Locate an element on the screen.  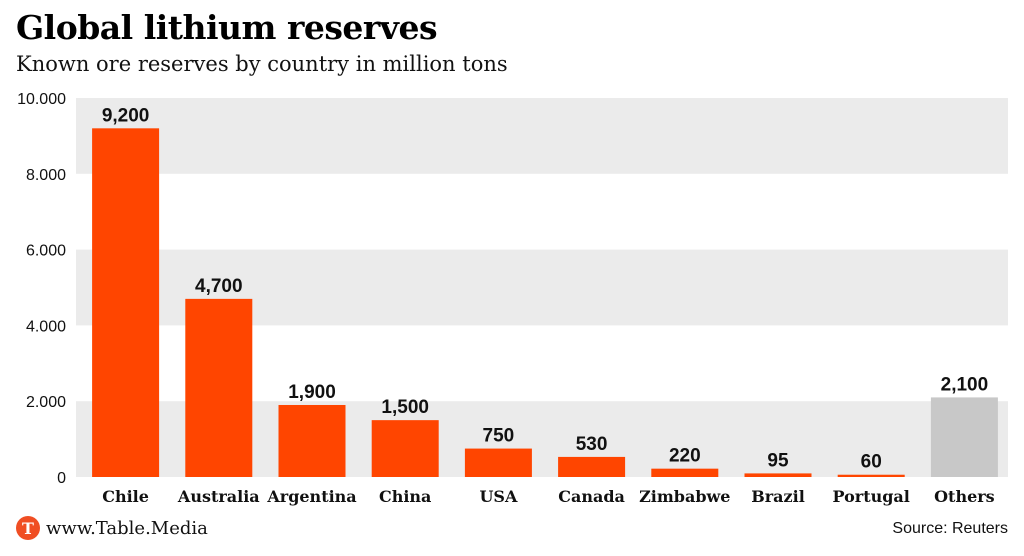
x-tick-label: Brazil is located at coordinates (778, 496).